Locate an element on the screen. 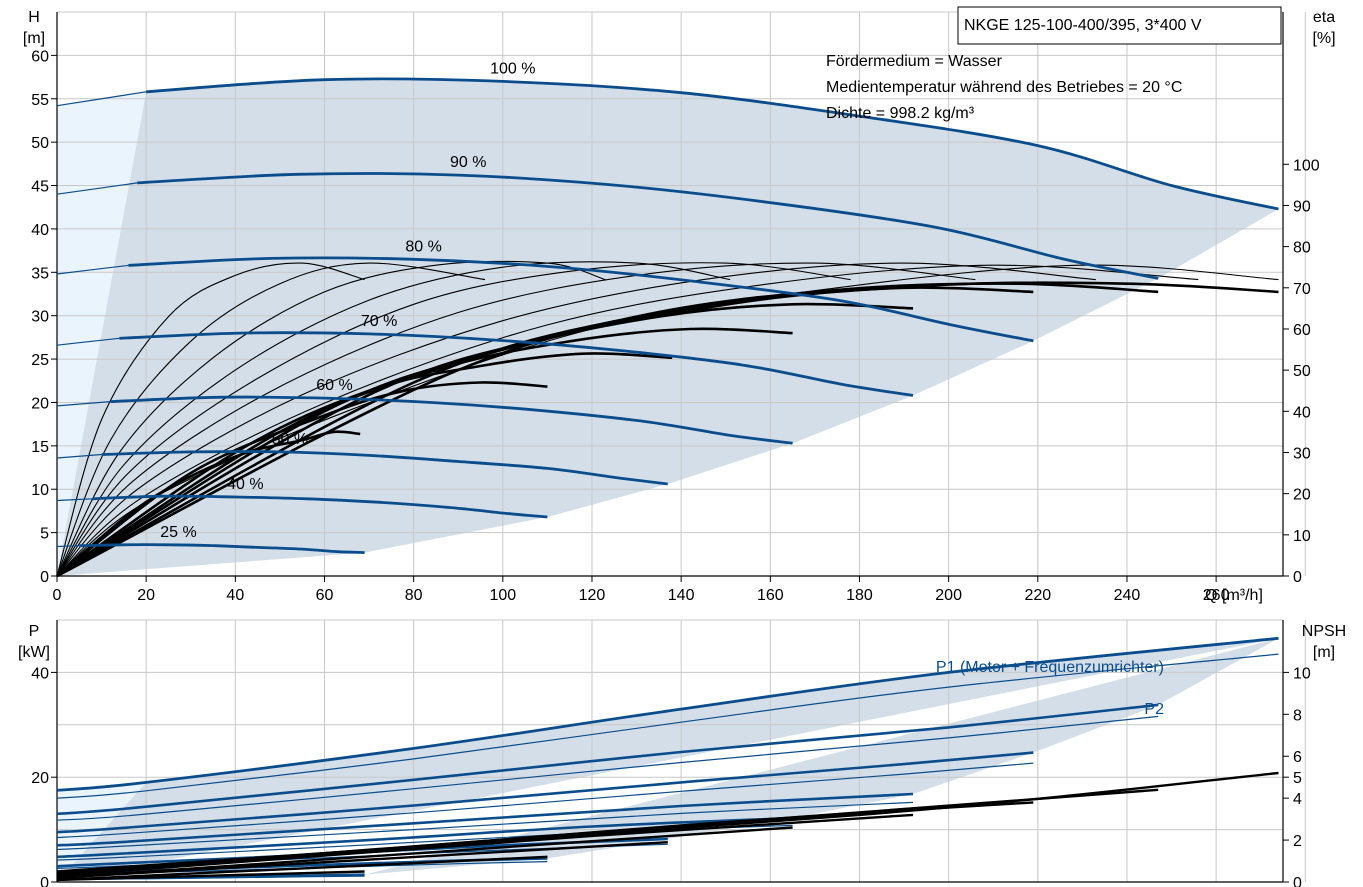 This screenshot has width=1363, height=887. x-tick-label: 200 is located at coordinates (948, 595).